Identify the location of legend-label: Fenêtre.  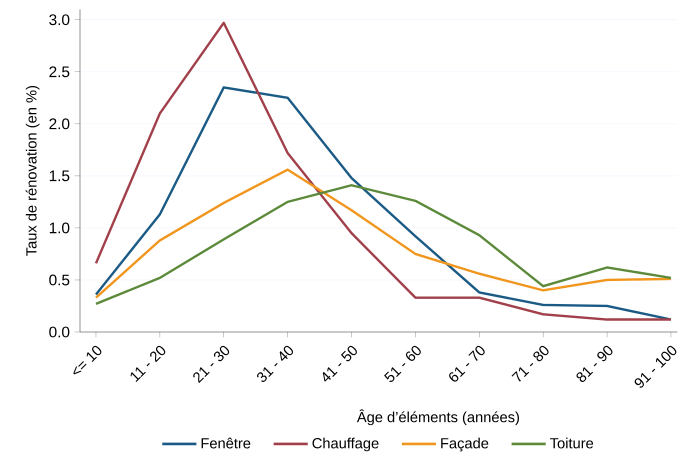
(226, 443).